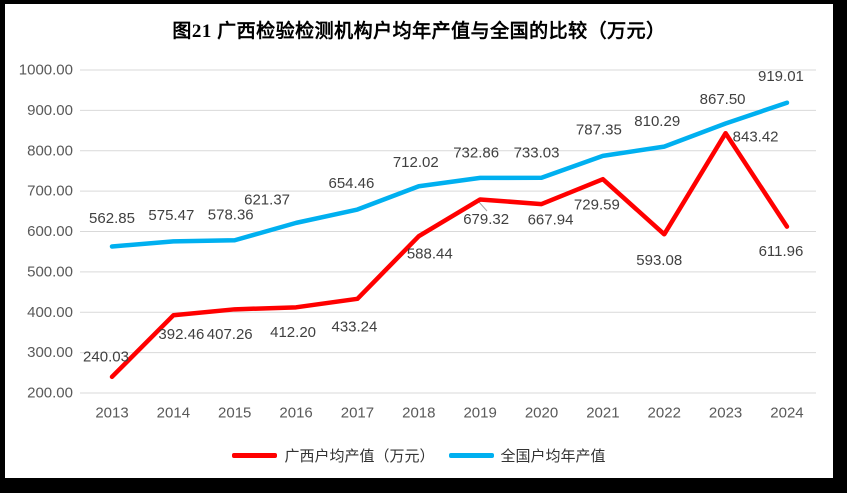 This screenshot has height=493, width=847. I want to click on data-label-guangxi: 593.08, so click(659, 260).